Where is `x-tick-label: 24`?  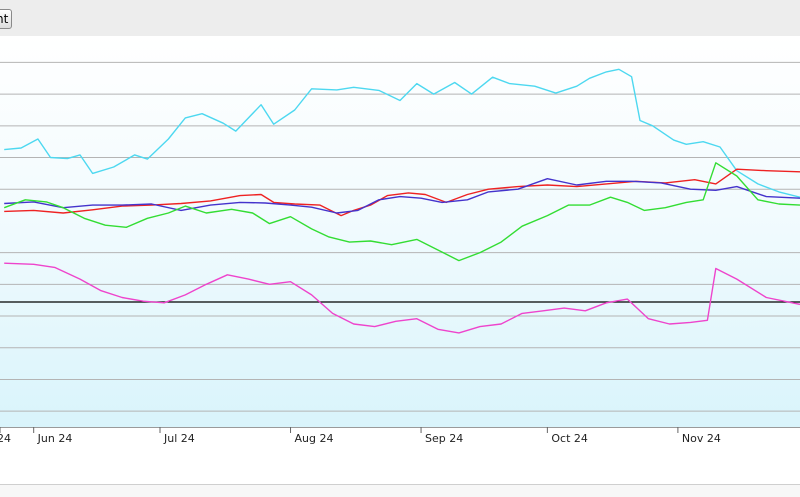
x-tick-label: 24 is located at coordinates (5, 438).